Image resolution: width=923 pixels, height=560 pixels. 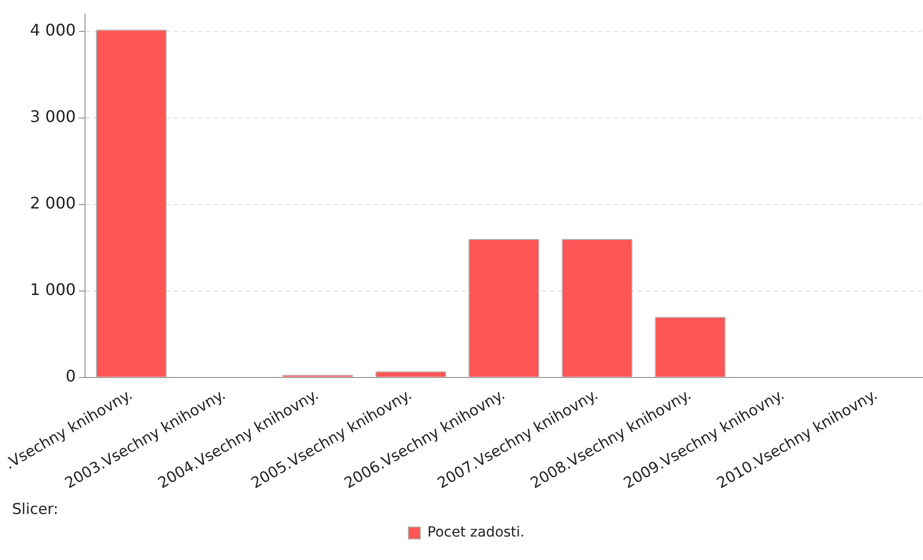 What do you see at coordinates (71, 376) in the screenshot?
I see `y-tick-label: 0` at bounding box center [71, 376].